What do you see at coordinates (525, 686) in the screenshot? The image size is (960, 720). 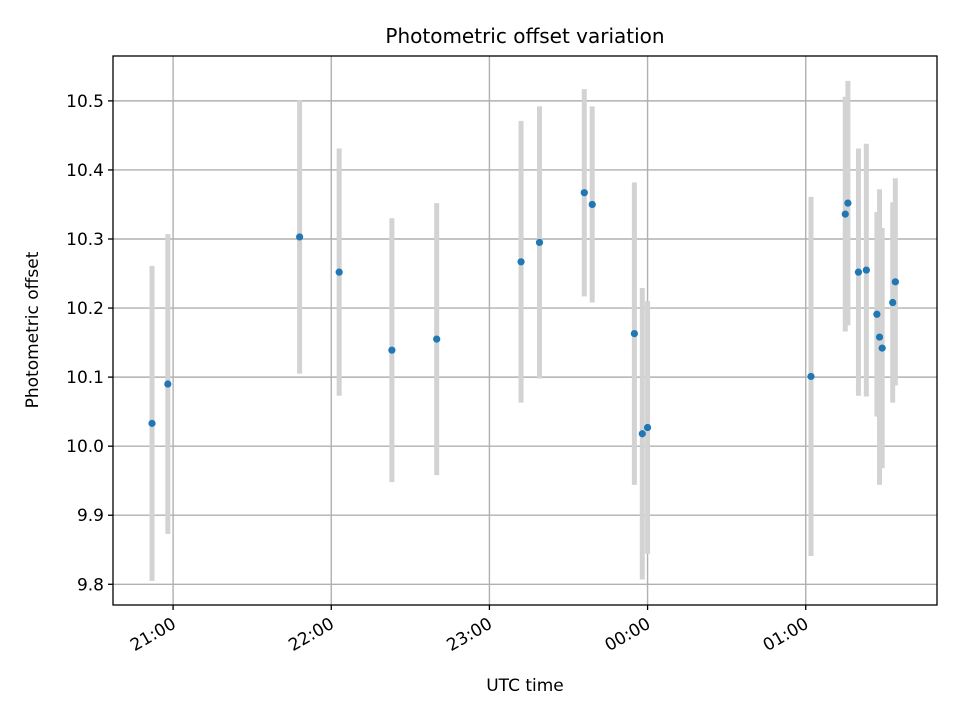 I see `x-axis-label: UTC time` at bounding box center [525, 686].